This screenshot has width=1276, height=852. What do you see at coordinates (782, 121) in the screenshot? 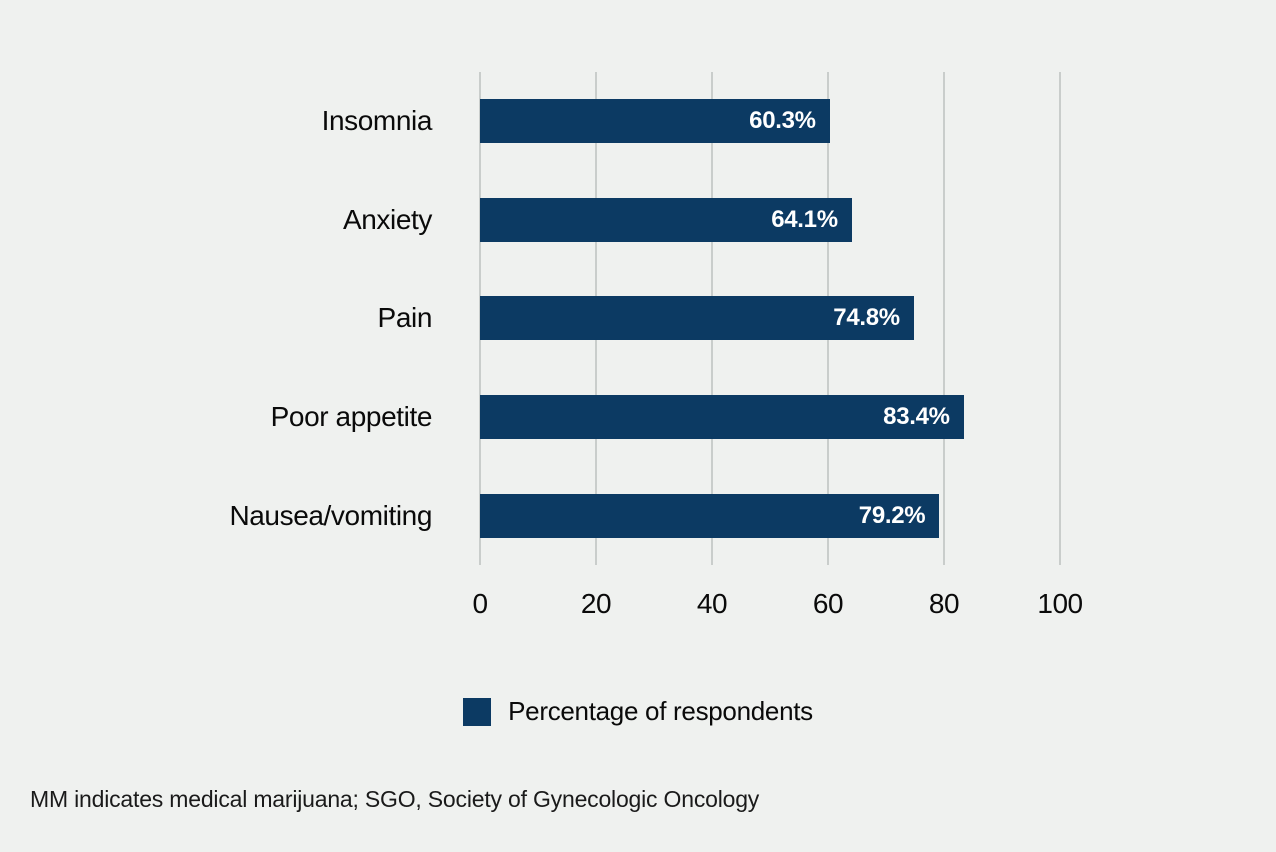
I see `value-label: 60.3%` at bounding box center [782, 121].